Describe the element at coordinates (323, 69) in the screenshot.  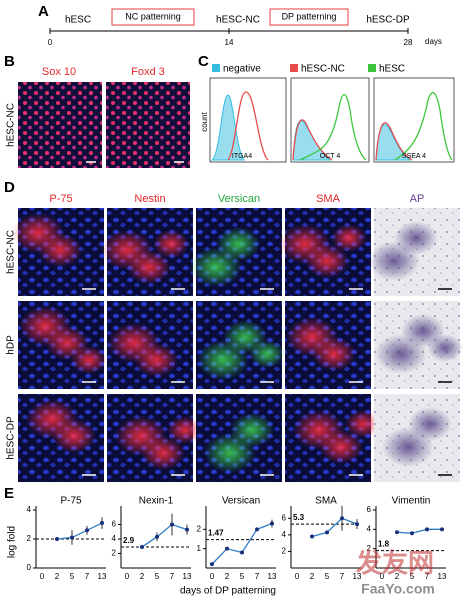
I see `legend-label: hESC-NC` at that location.